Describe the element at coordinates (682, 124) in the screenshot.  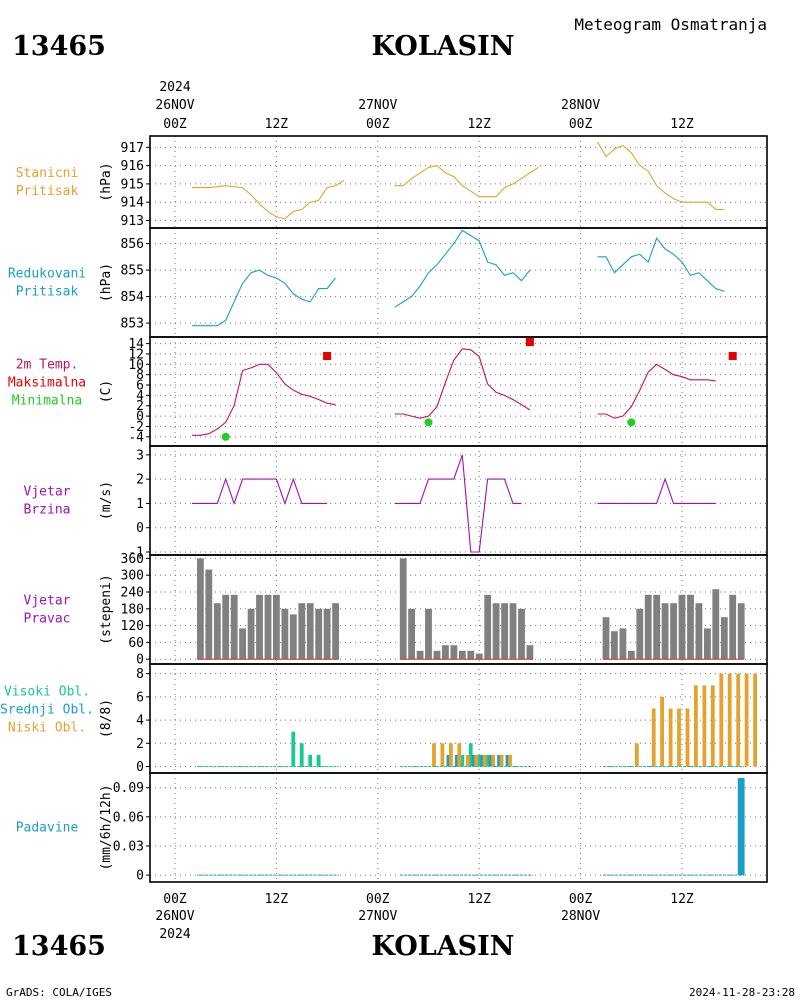
I see `x-tick-top-5: 12Z` at that location.